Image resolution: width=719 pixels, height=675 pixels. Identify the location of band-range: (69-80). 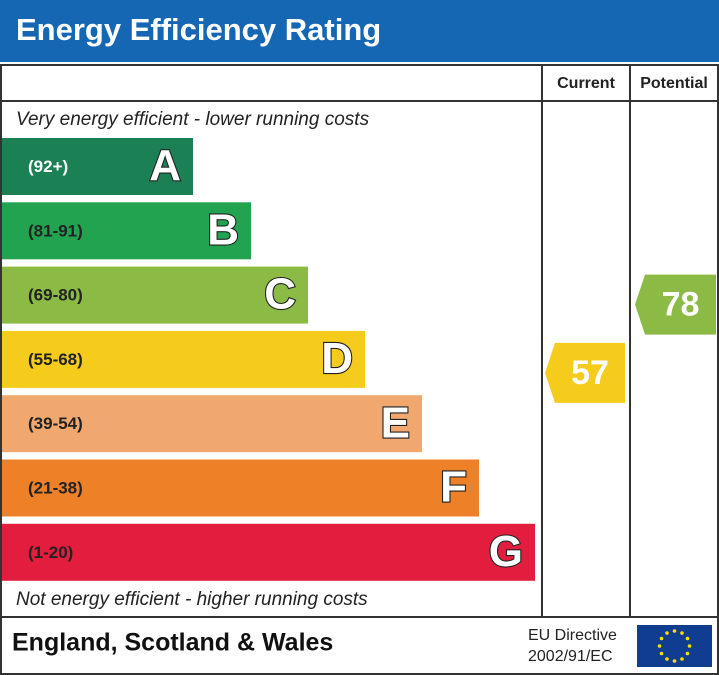
(55, 295).